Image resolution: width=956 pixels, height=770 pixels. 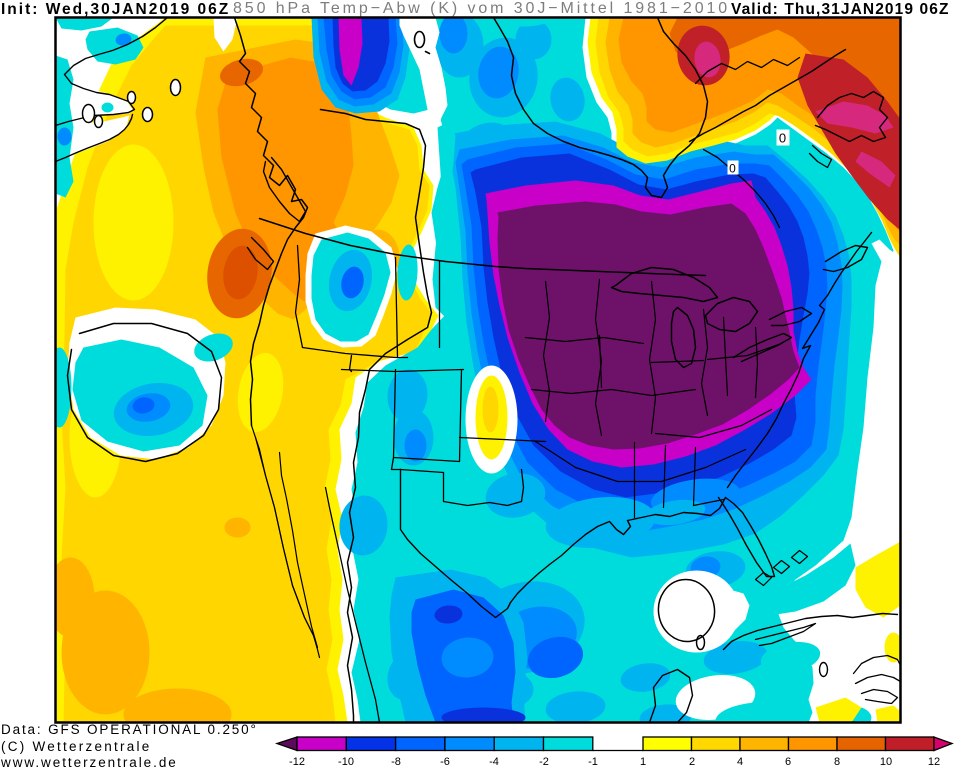 I want to click on svg-text: 6, so click(x=788, y=762).